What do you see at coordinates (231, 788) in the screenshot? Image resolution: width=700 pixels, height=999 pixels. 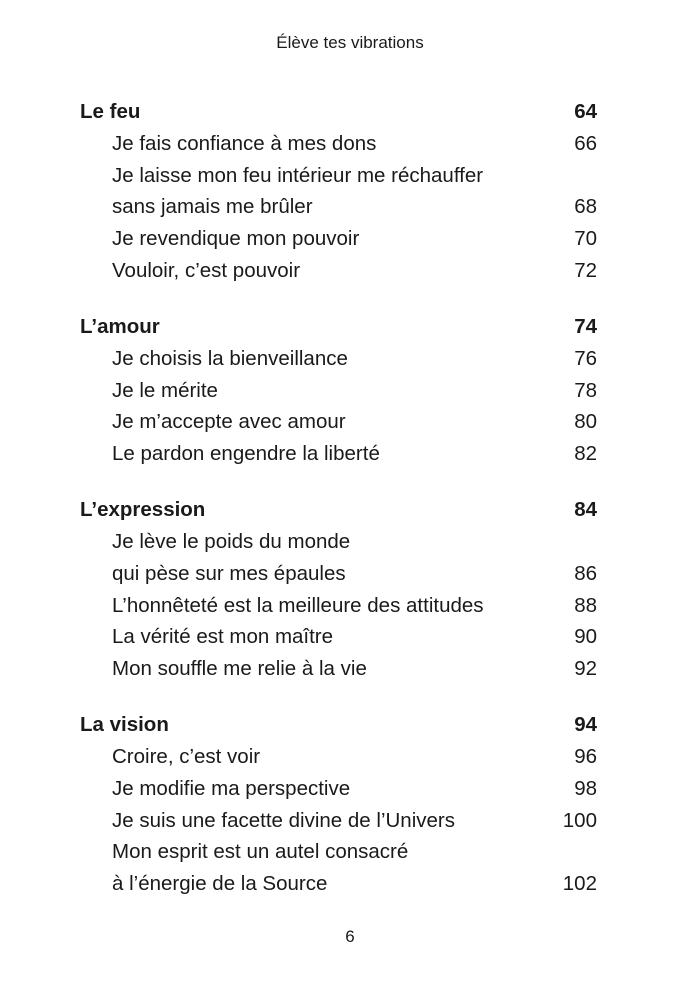 I see `entry-title: Je modifie ma perspective` at bounding box center [231, 788].